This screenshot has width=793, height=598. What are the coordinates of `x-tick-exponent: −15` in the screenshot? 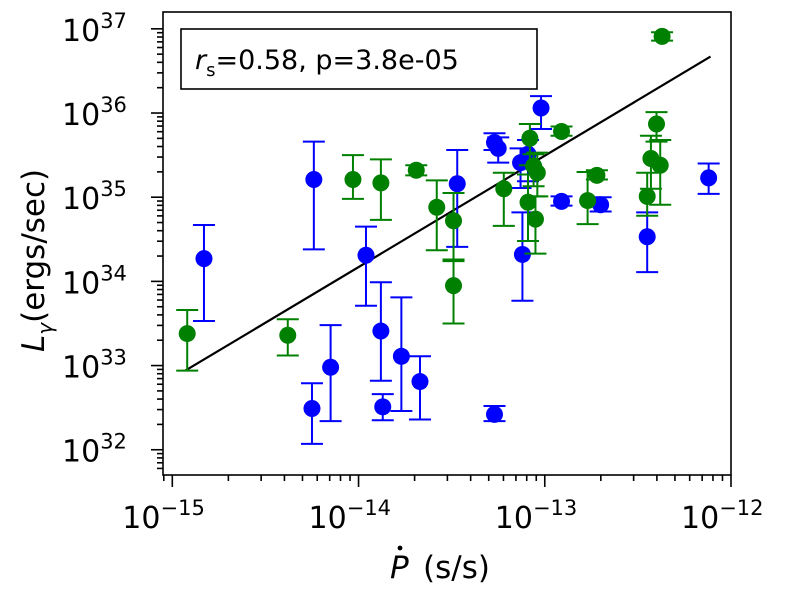 It's located at (182, 508).